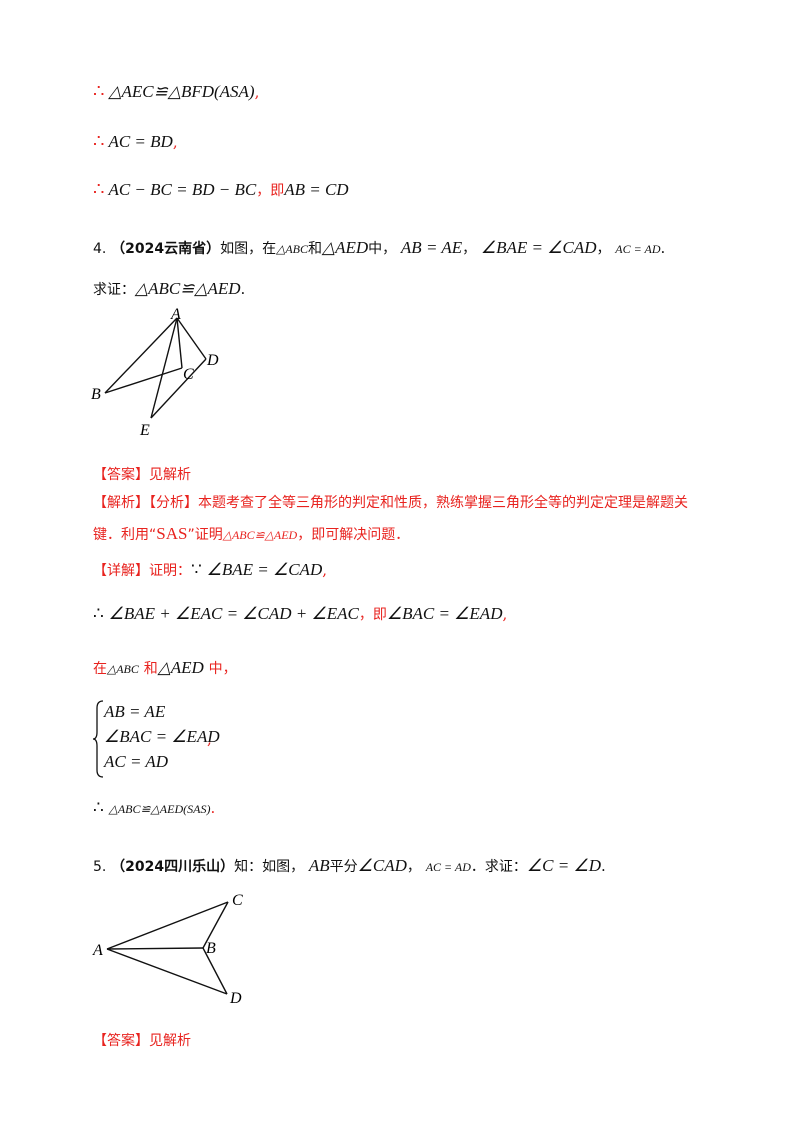 This screenshot has height=1132, width=800. What do you see at coordinates (172, 533) in the screenshot?
I see `sas-text: SAS` at bounding box center [172, 533].